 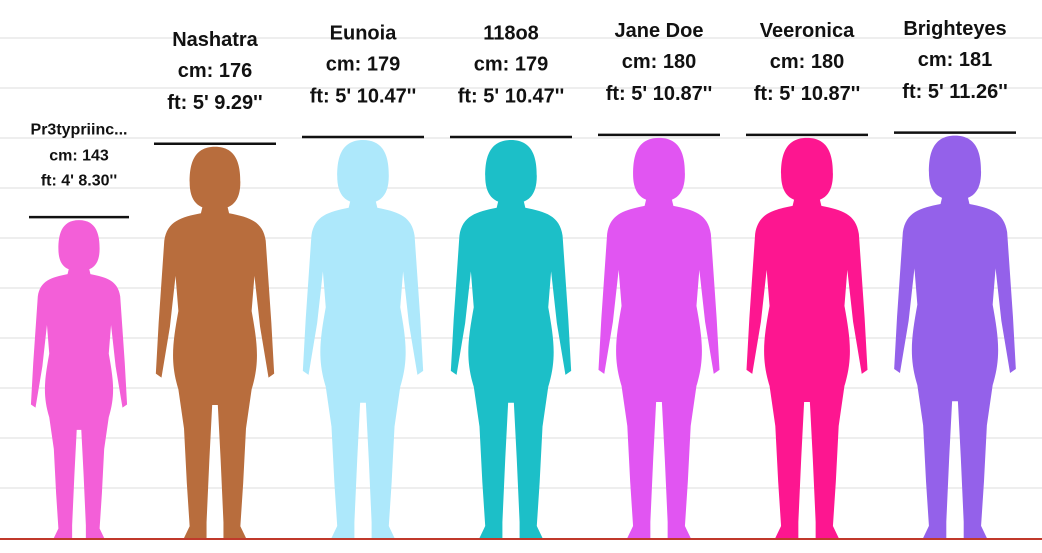 What do you see at coordinates (807, 31) in the screenshot?
I see `name-label: Veeronica` at bounding box center [807, 31].